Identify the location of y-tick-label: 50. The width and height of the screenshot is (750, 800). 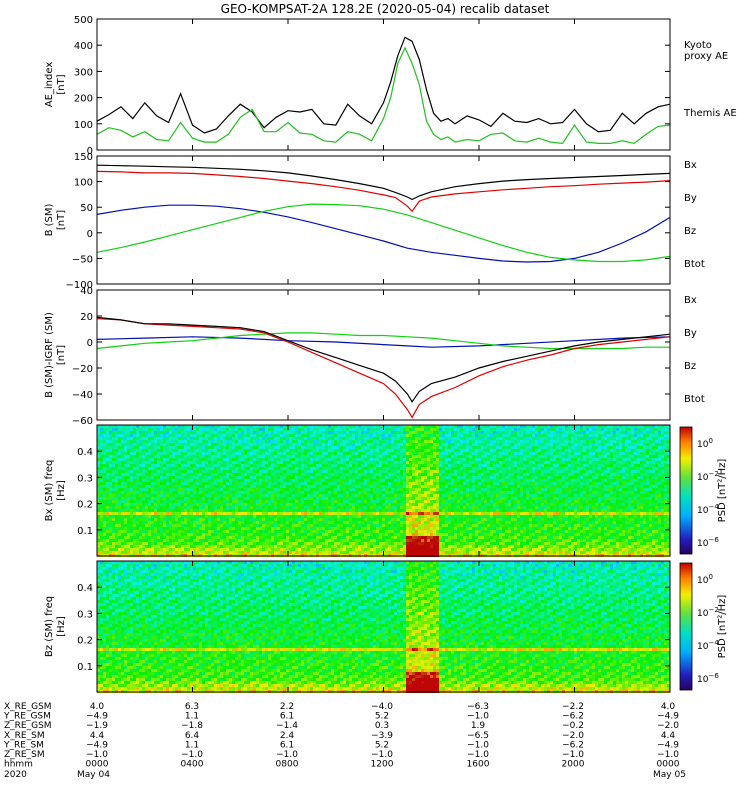
(86, 208).